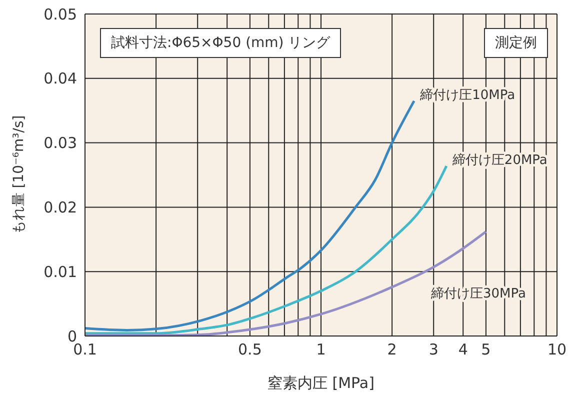  I want to click on y-tick-label: 0.03, so click(60, 143).